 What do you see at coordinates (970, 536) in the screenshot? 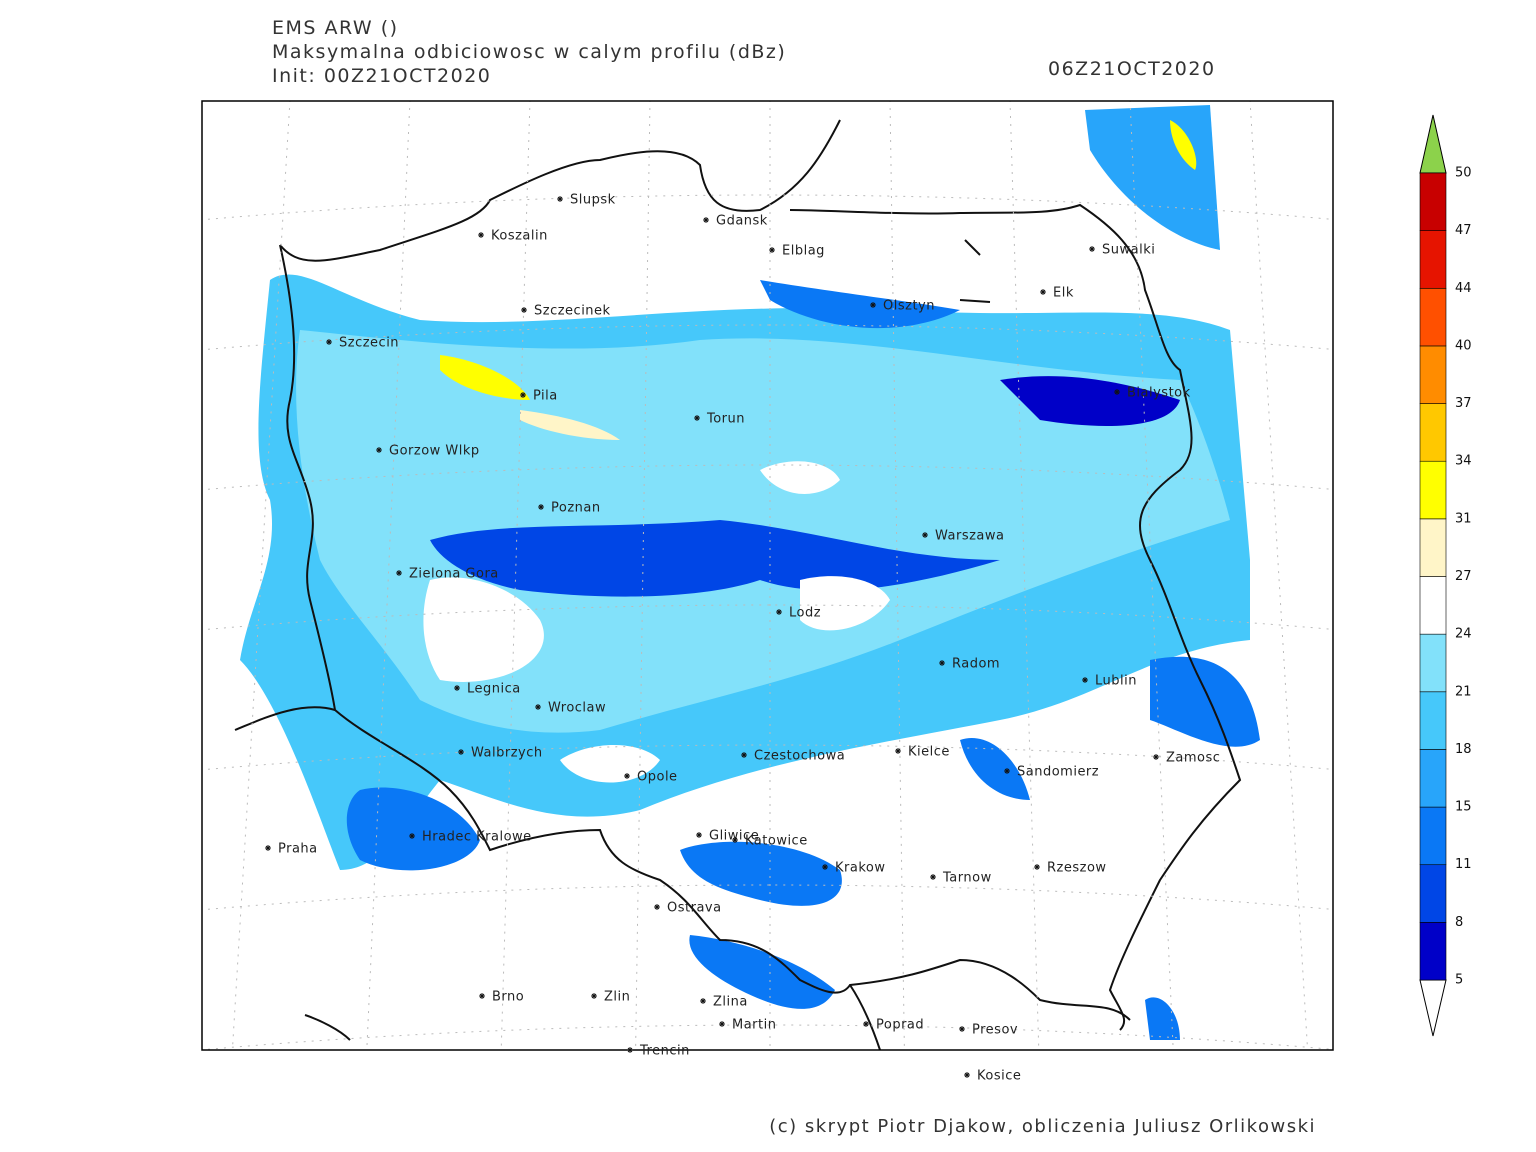
I see `city-label: Warszawa` at bounding box center [970, 536].